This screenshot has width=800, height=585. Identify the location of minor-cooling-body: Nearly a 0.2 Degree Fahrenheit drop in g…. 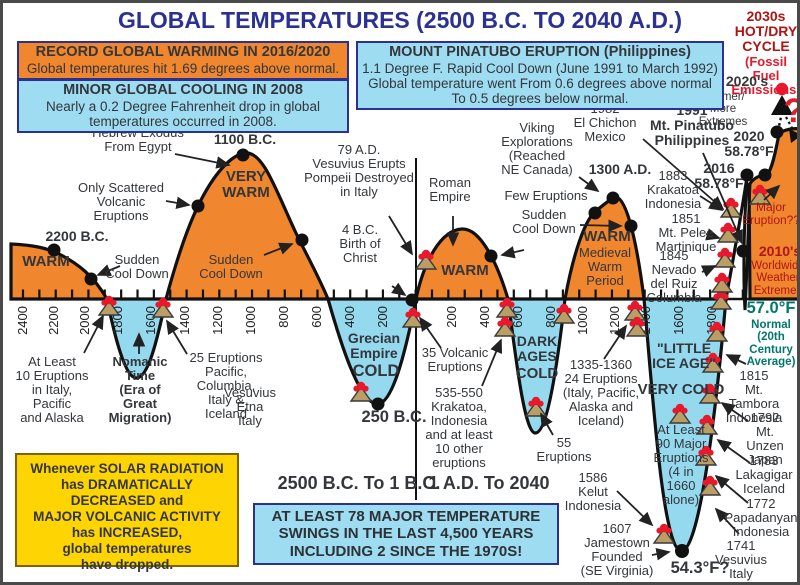
(183, 114).